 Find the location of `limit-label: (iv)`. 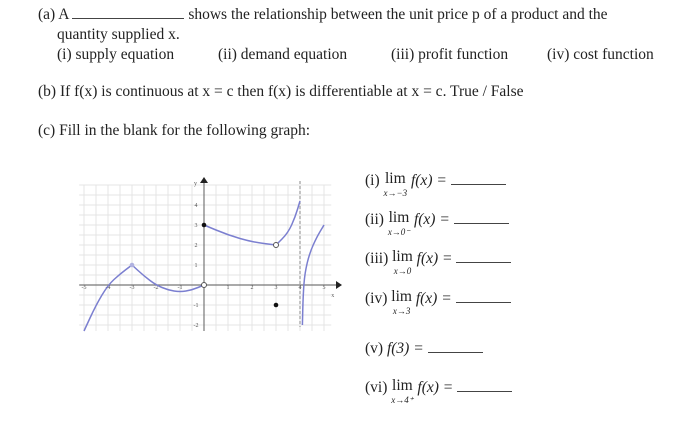

limit-label: (iv) is located at coordinates (376, 298).